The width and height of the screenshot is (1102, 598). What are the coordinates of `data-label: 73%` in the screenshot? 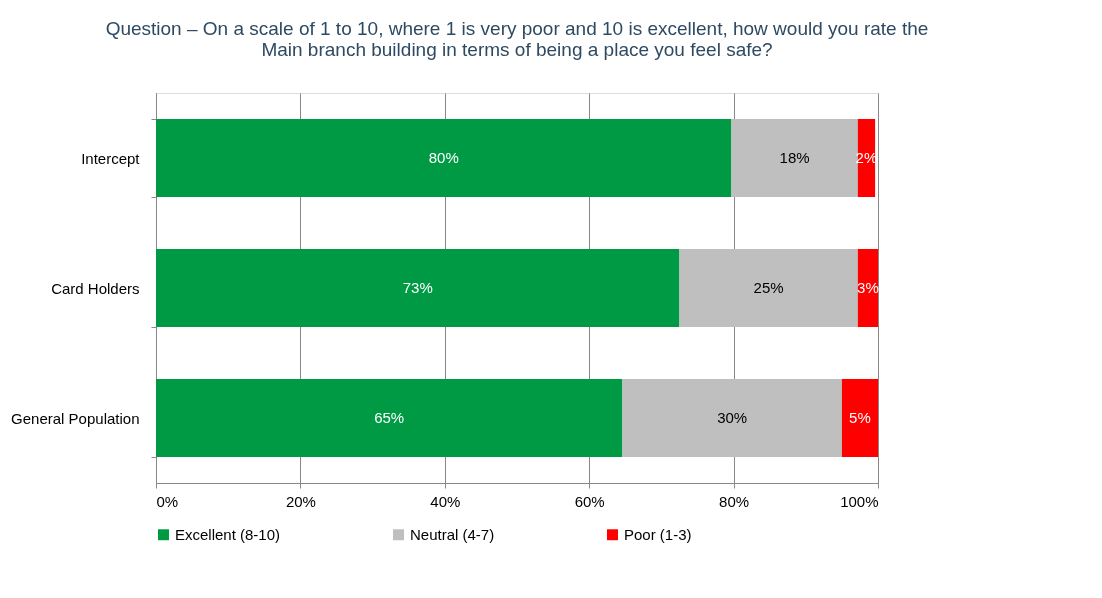 It's located at (417, 287).